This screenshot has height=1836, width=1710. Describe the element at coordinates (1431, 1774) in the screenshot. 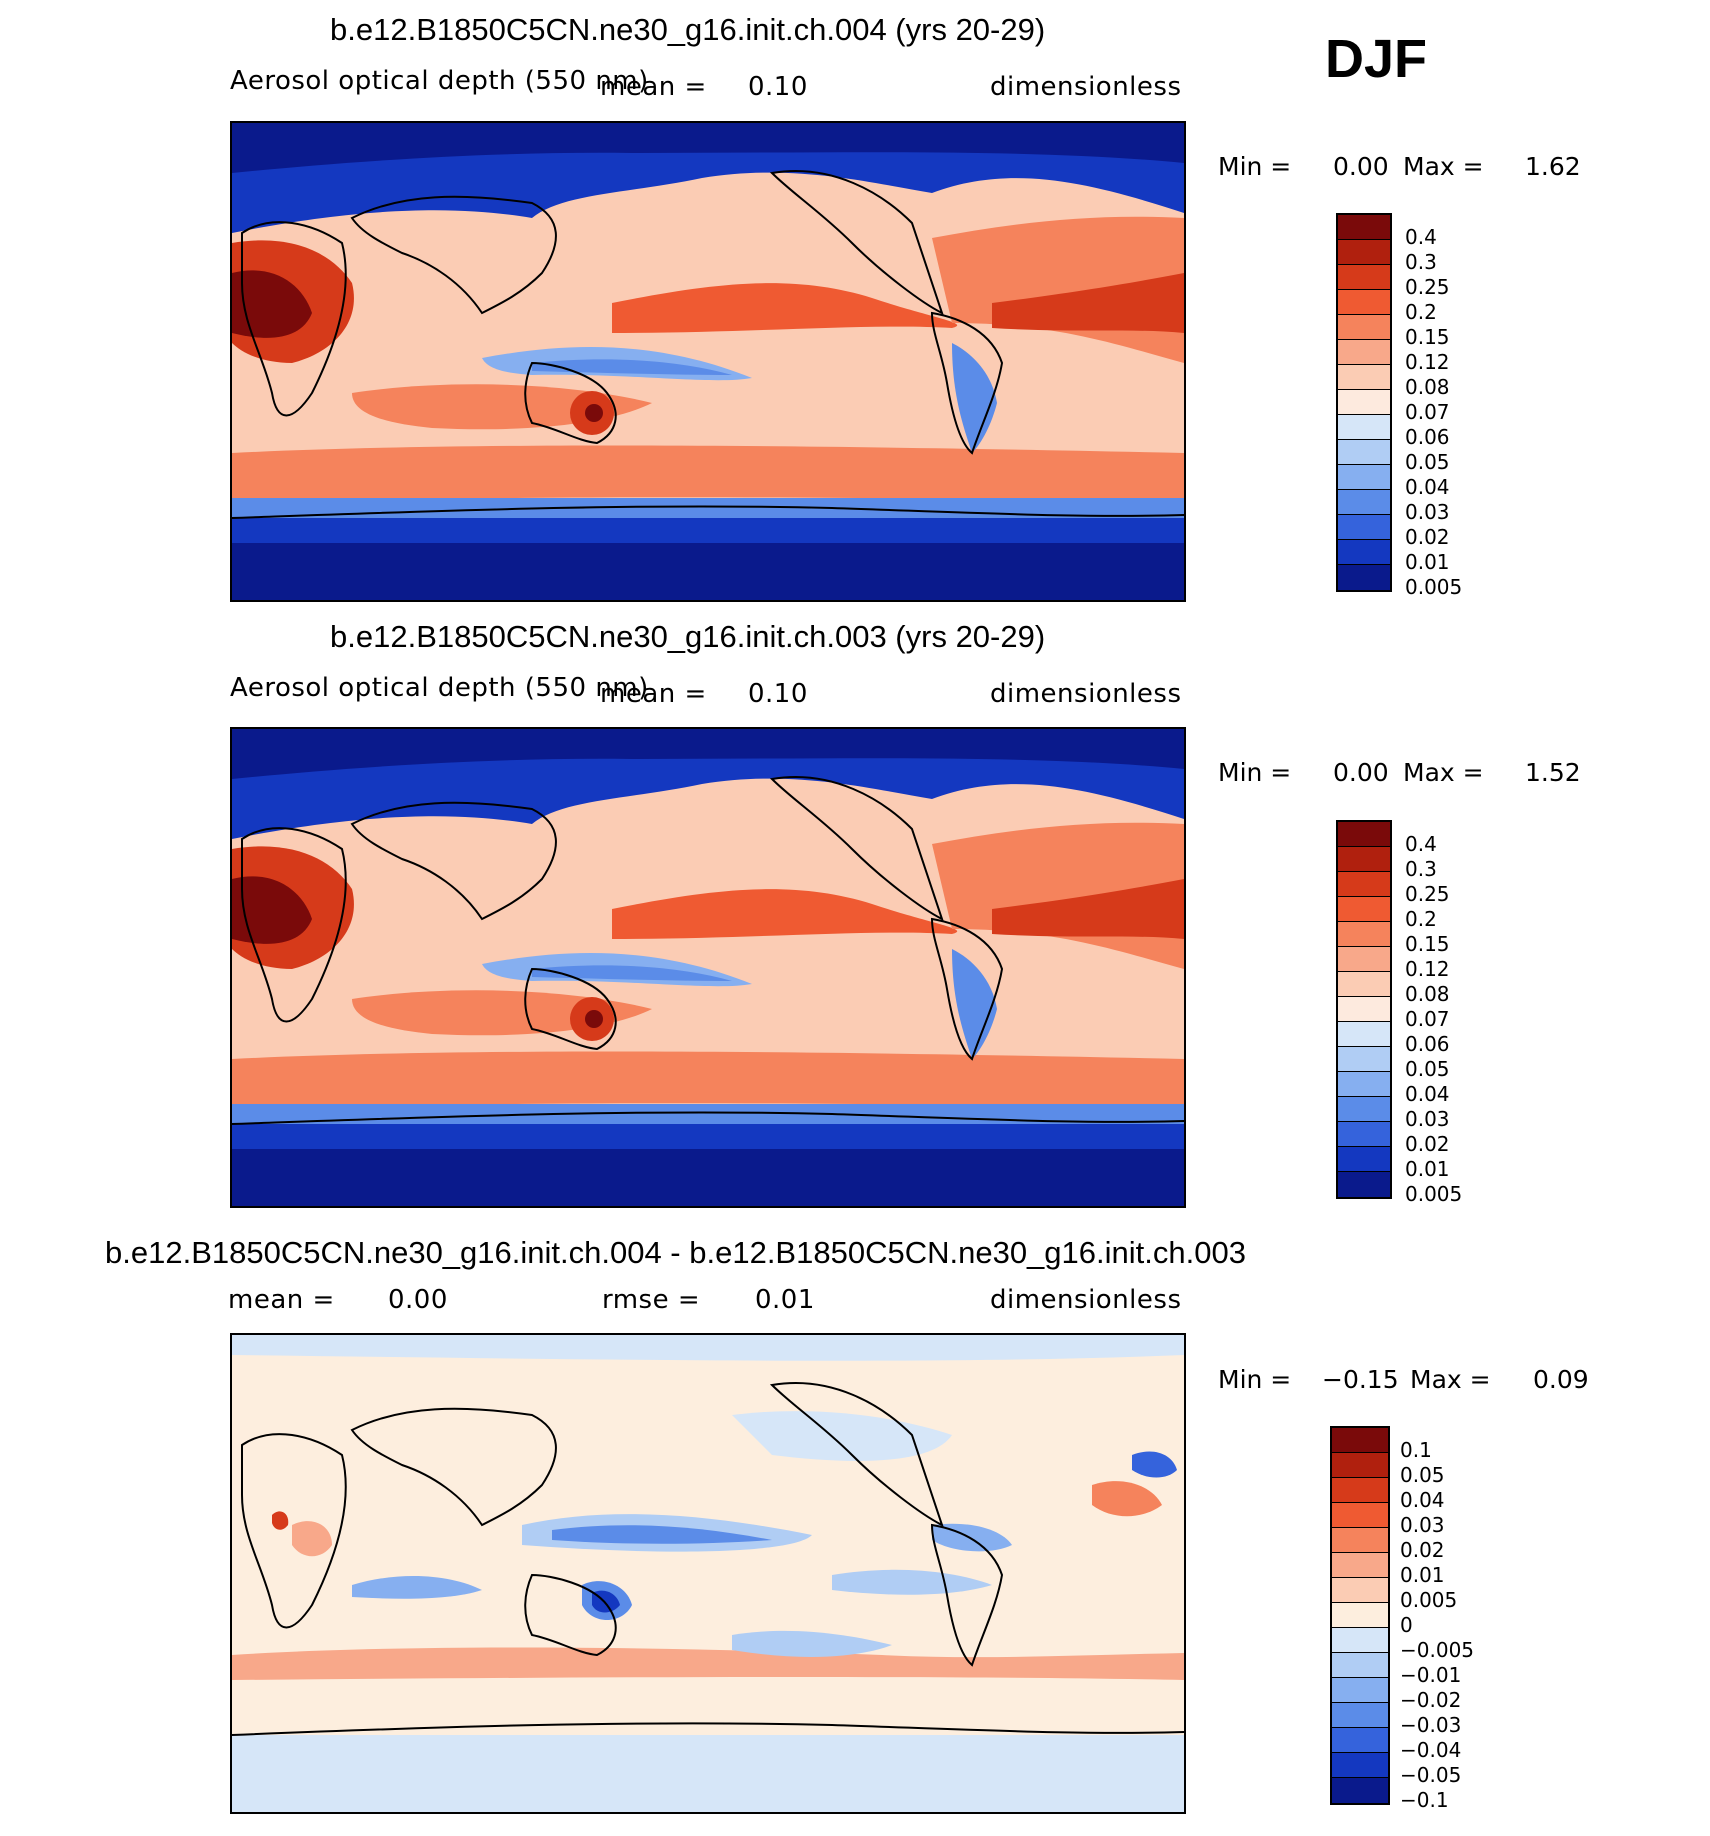

I see `colorbar-tick-label: −0.05` at that location.